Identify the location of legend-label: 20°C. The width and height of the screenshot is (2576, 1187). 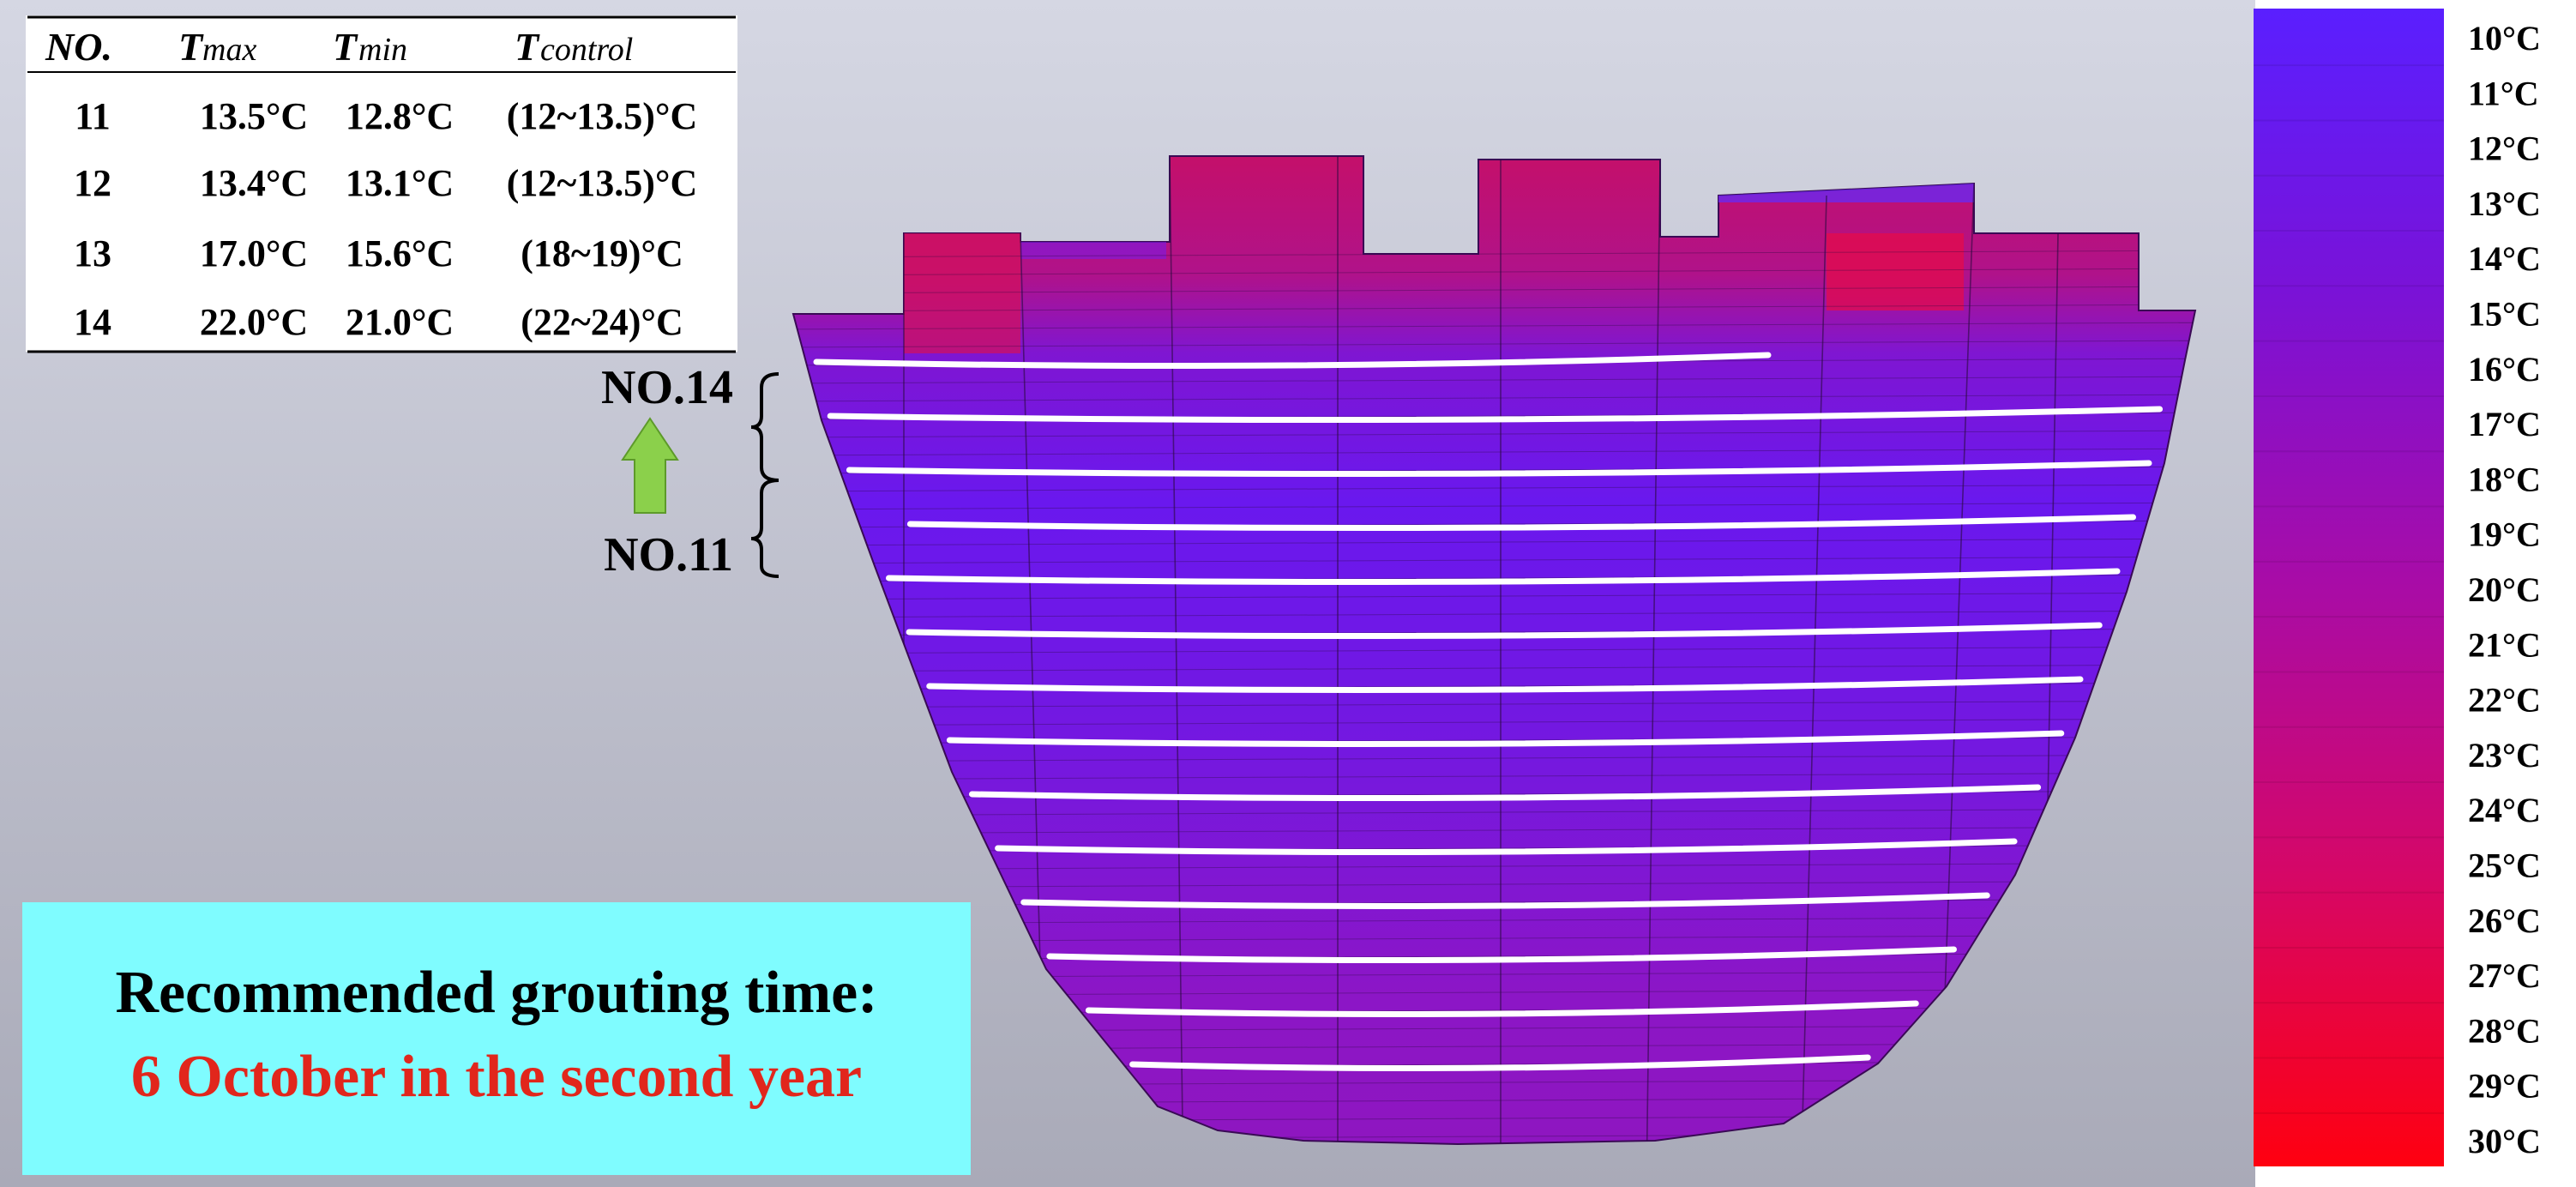
(2504, 589).